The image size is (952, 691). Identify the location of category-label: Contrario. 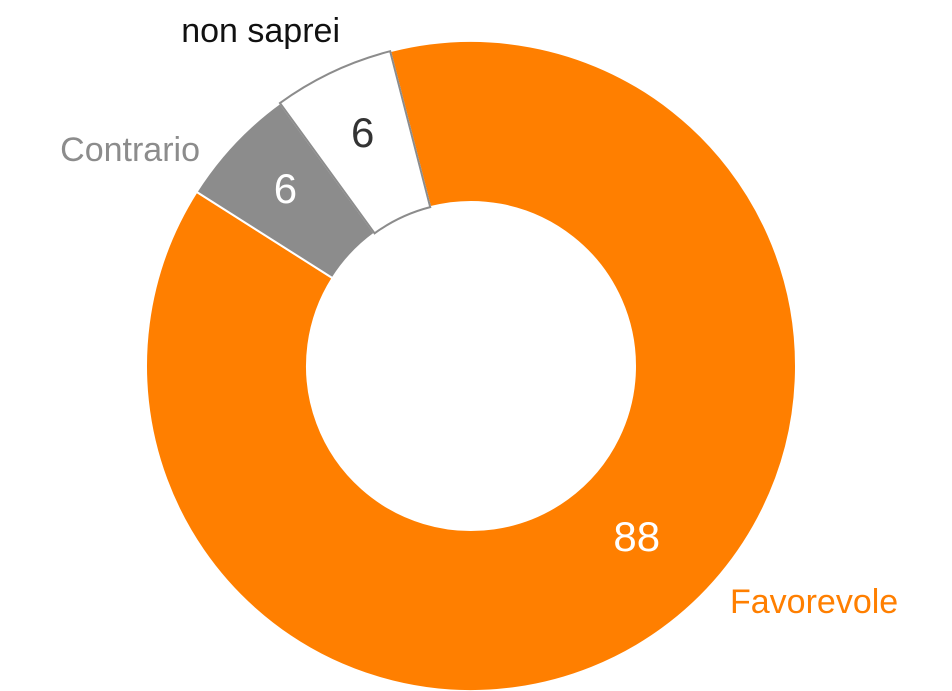
(130, 150).